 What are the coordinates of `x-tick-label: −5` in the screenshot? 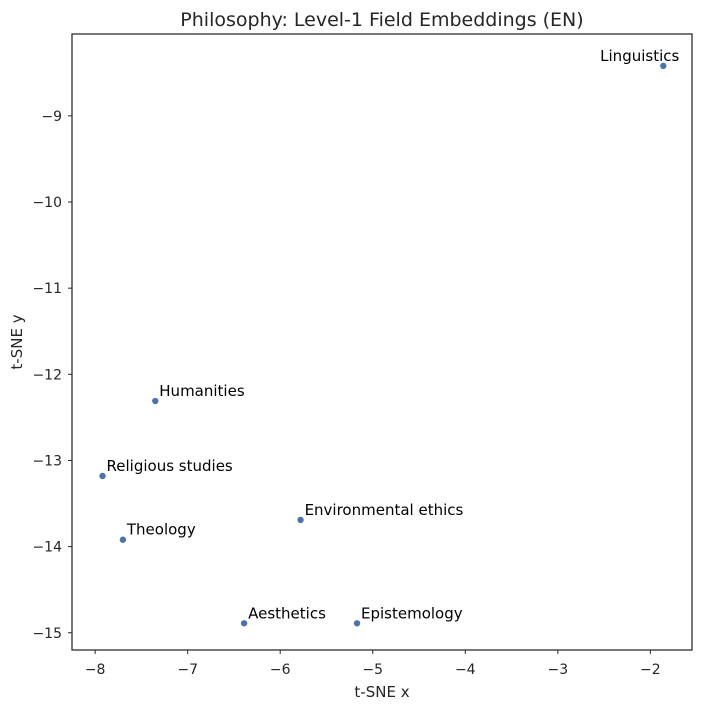 It's located at (372, 670).